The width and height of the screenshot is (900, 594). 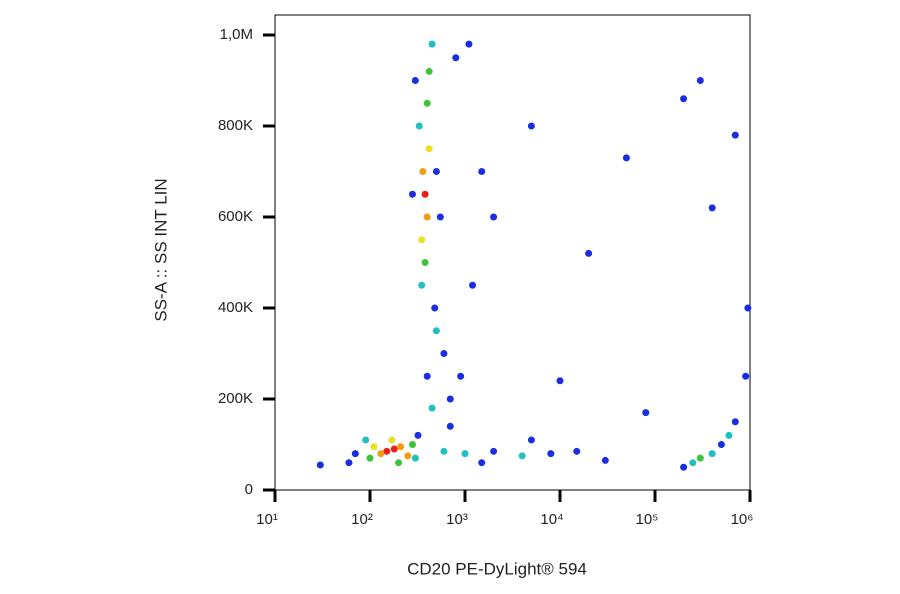 What do you see at coordinates (160, 249) in the screenshot?
I see `y-axis-label: SS-A :: SS INT LIN` at bounding box center [160, 249].